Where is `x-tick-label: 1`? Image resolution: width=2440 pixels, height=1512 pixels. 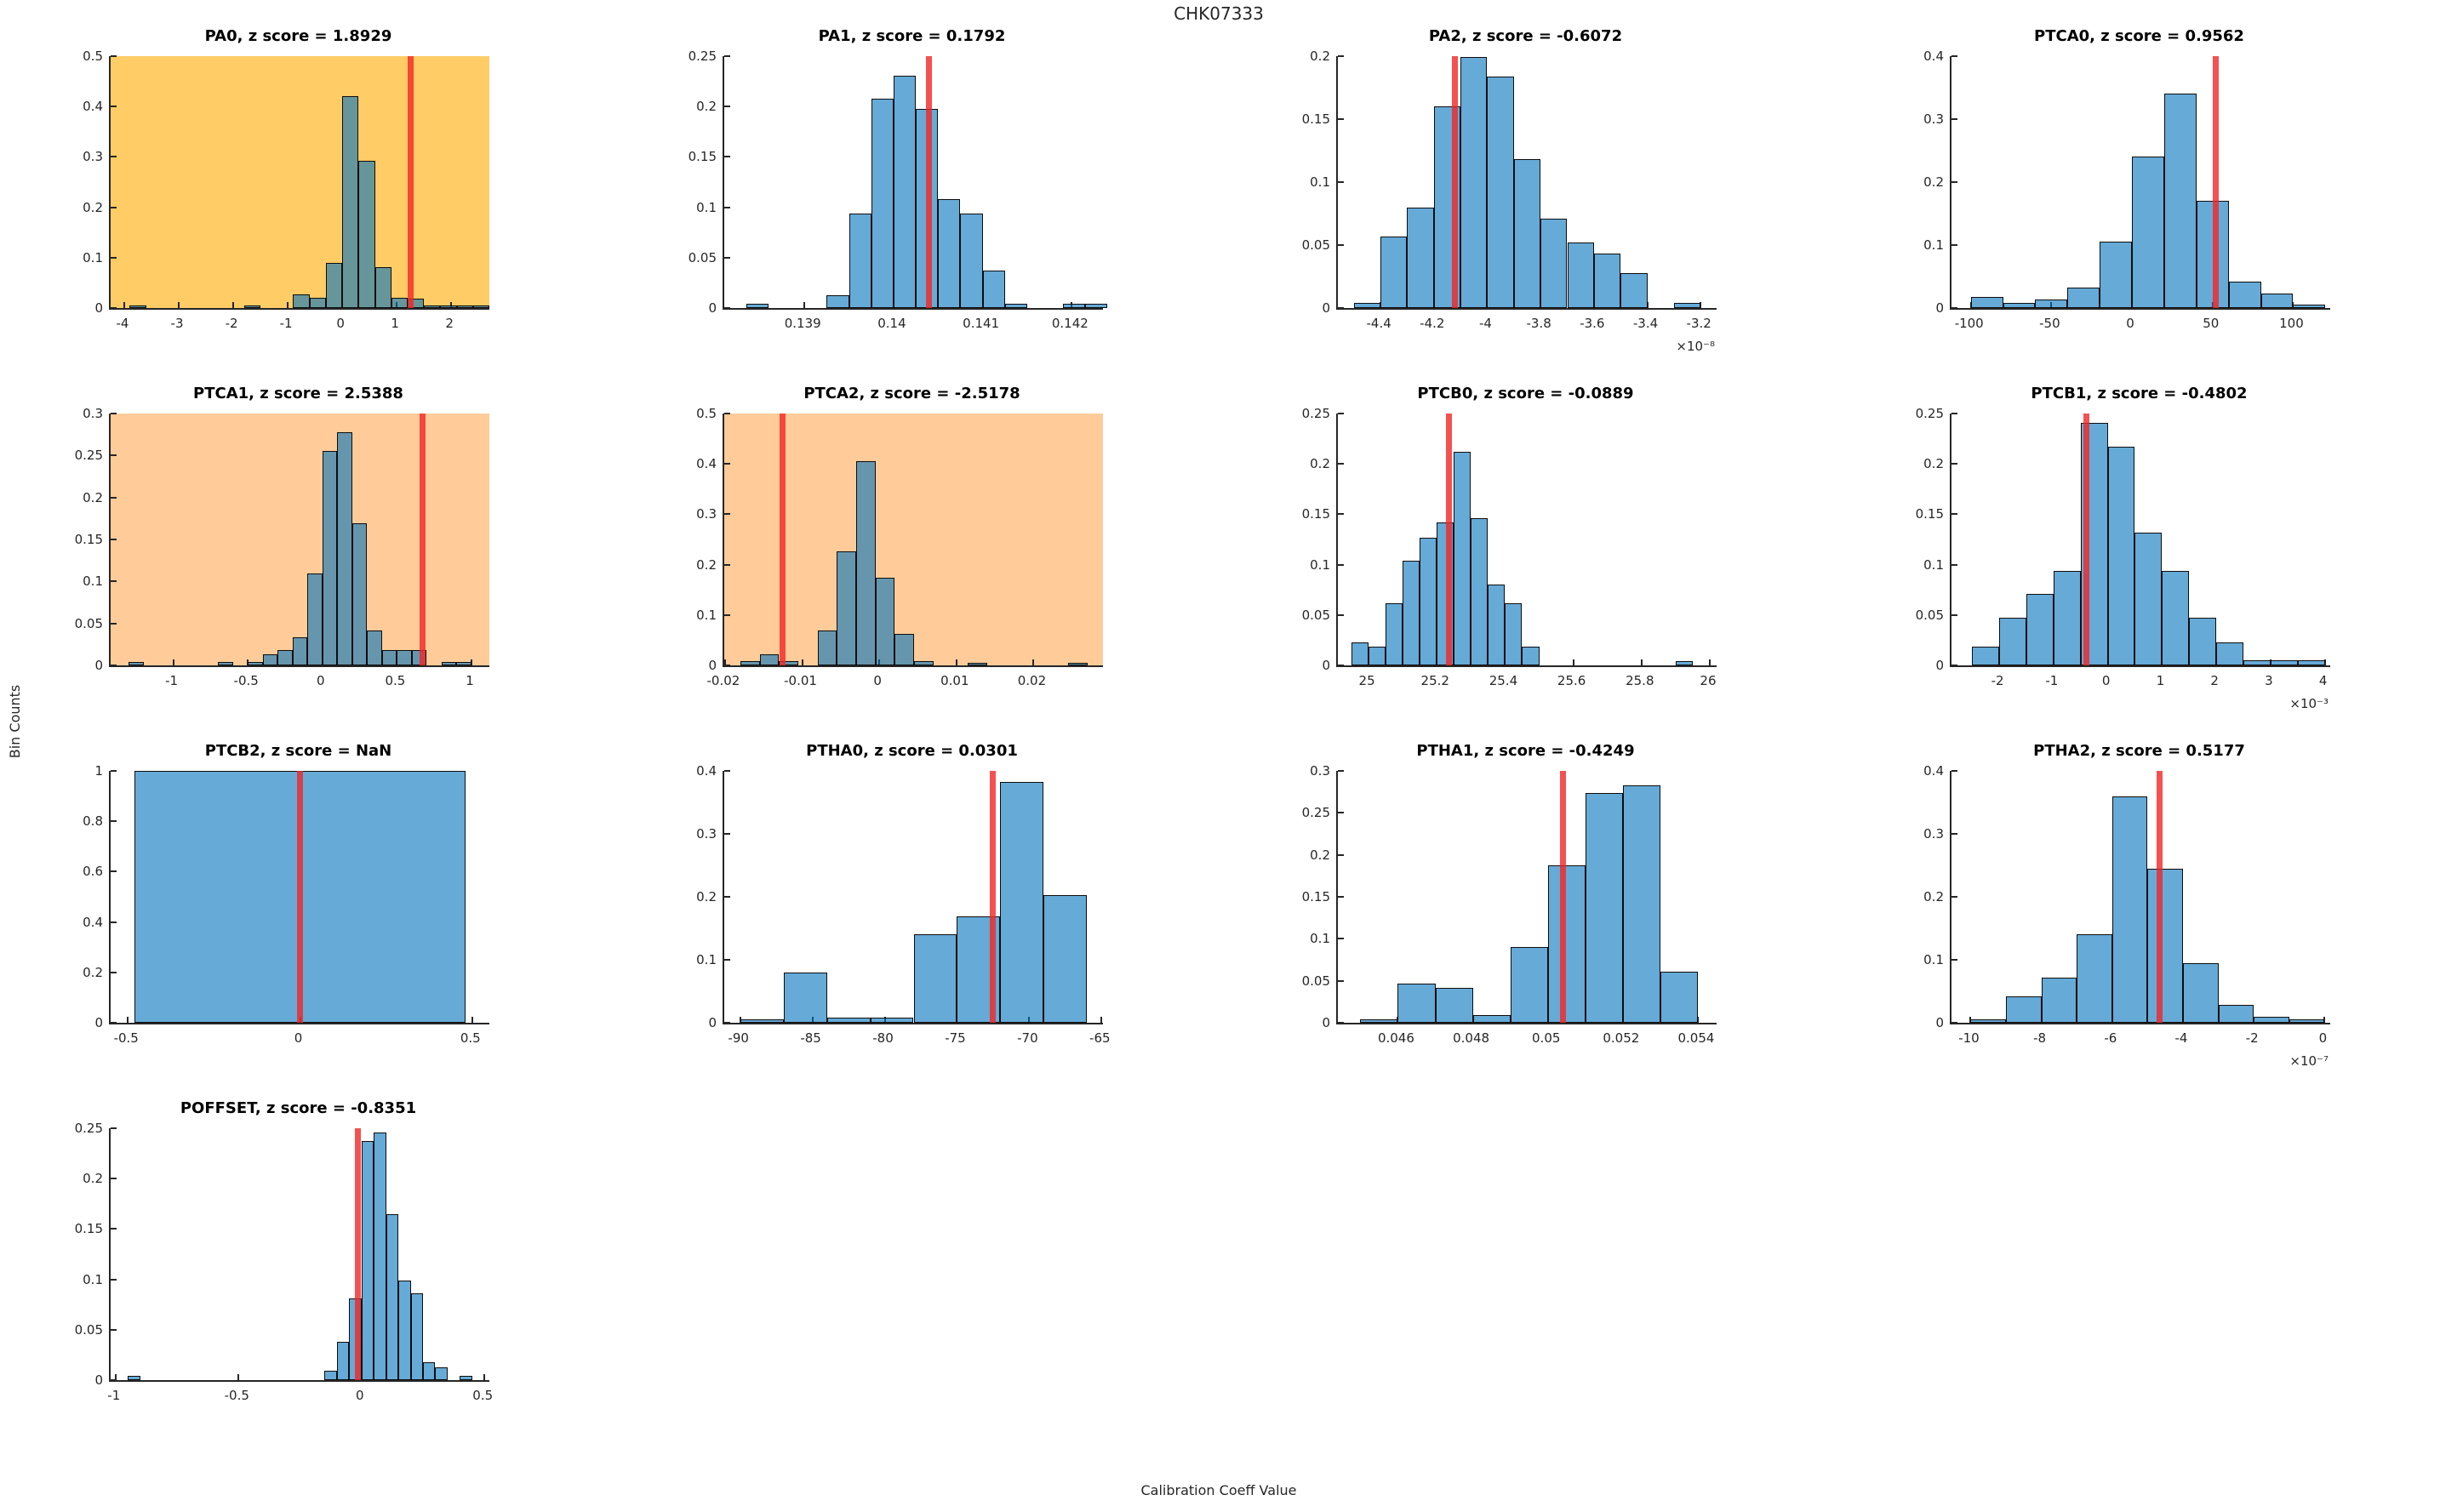 x-tick-label: 1 is located at coordinates (2160, 680).